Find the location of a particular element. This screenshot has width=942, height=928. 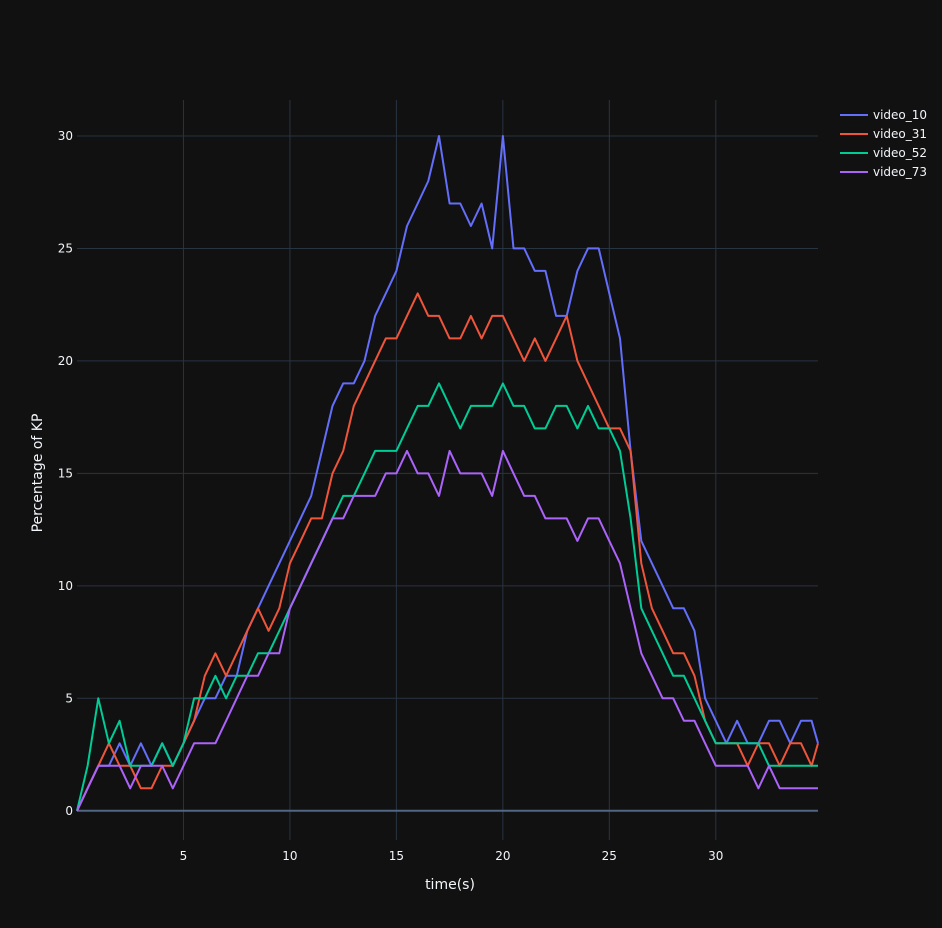

x-axis-ticks: 5 10 15 20 25 30 is located at coordinates (452, 856).